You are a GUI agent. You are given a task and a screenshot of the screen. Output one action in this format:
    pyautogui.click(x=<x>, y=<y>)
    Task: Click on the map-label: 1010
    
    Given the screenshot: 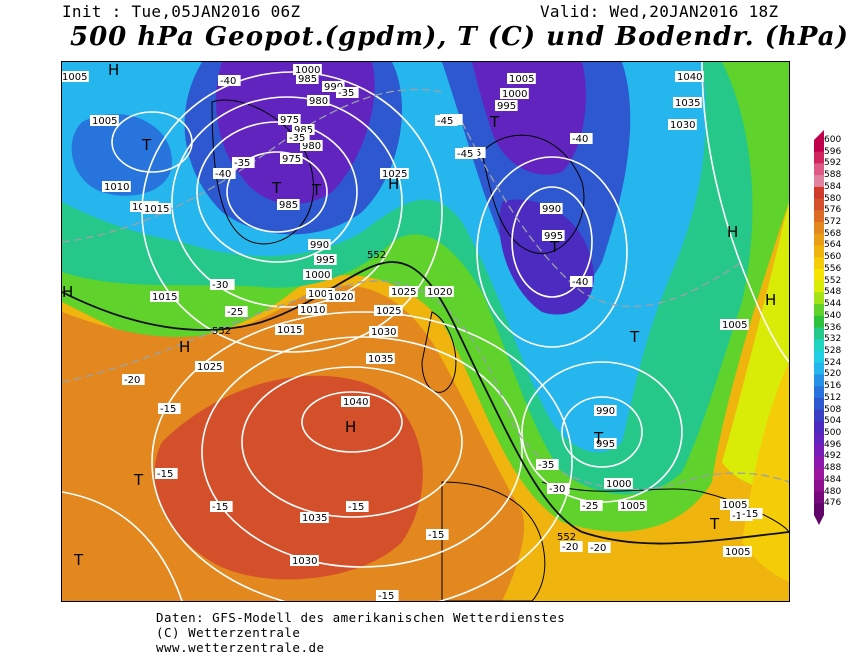 What is the action you would take?
    pyautogui.click(x=312, y=310)
    